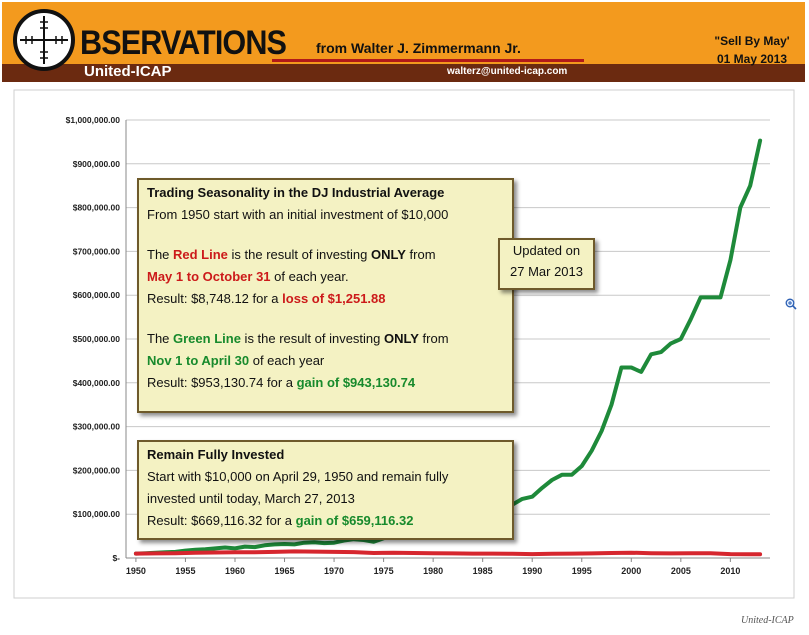  Describe the element at coordinates (532, 571) in the screenshot. I see `x-tick-label: 1990` at that location.